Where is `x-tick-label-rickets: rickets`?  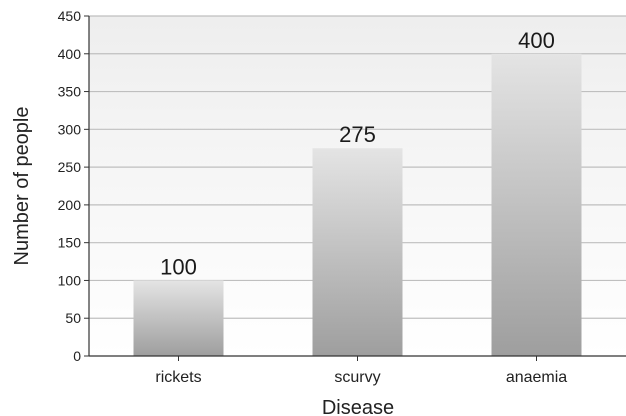 x-tick-label-rickets: rickets is located at coordinates (178, 377).